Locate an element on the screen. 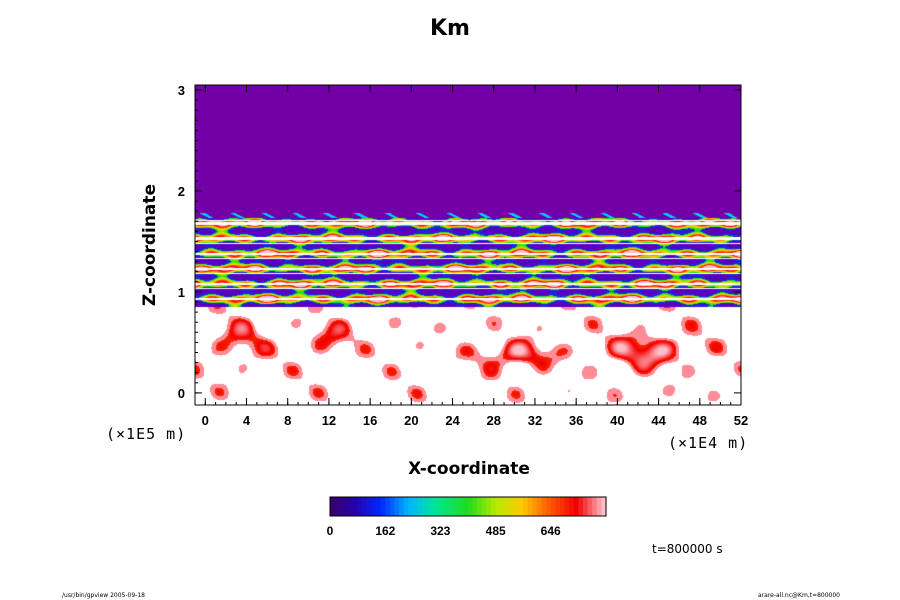 Image resolution: width=900 pixels, height=600 pixels. x-tick-label: 20 is located at coordinates (411, 420).